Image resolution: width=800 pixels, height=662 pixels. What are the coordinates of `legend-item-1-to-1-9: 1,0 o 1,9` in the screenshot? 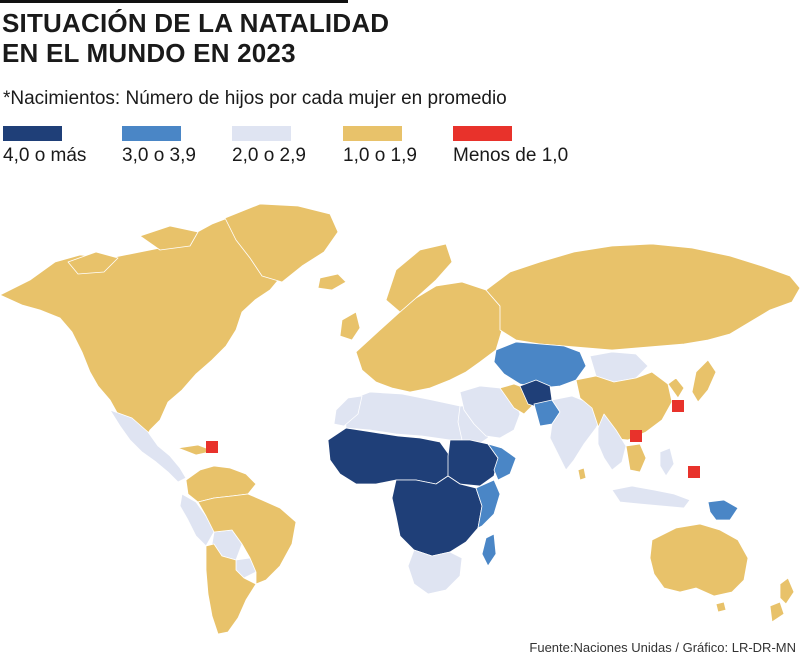 It's located at (380, 146).